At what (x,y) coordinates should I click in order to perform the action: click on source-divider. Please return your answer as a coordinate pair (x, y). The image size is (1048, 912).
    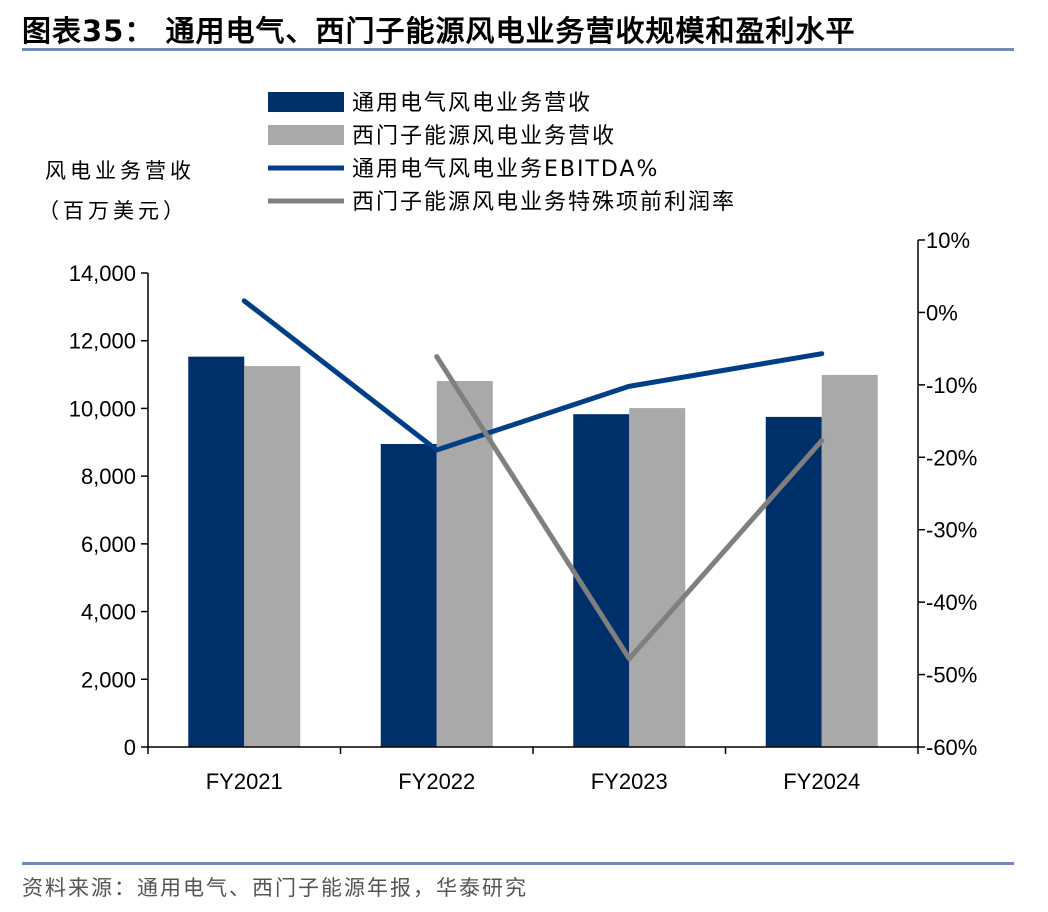
    Looking at the image, I should click on (518, 863).